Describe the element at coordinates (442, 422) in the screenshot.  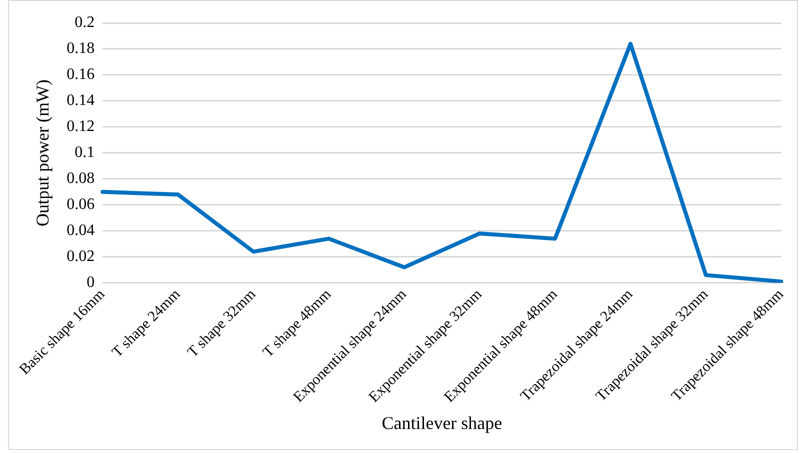
I see `x-axis-title: Cantilever shape` at that location.